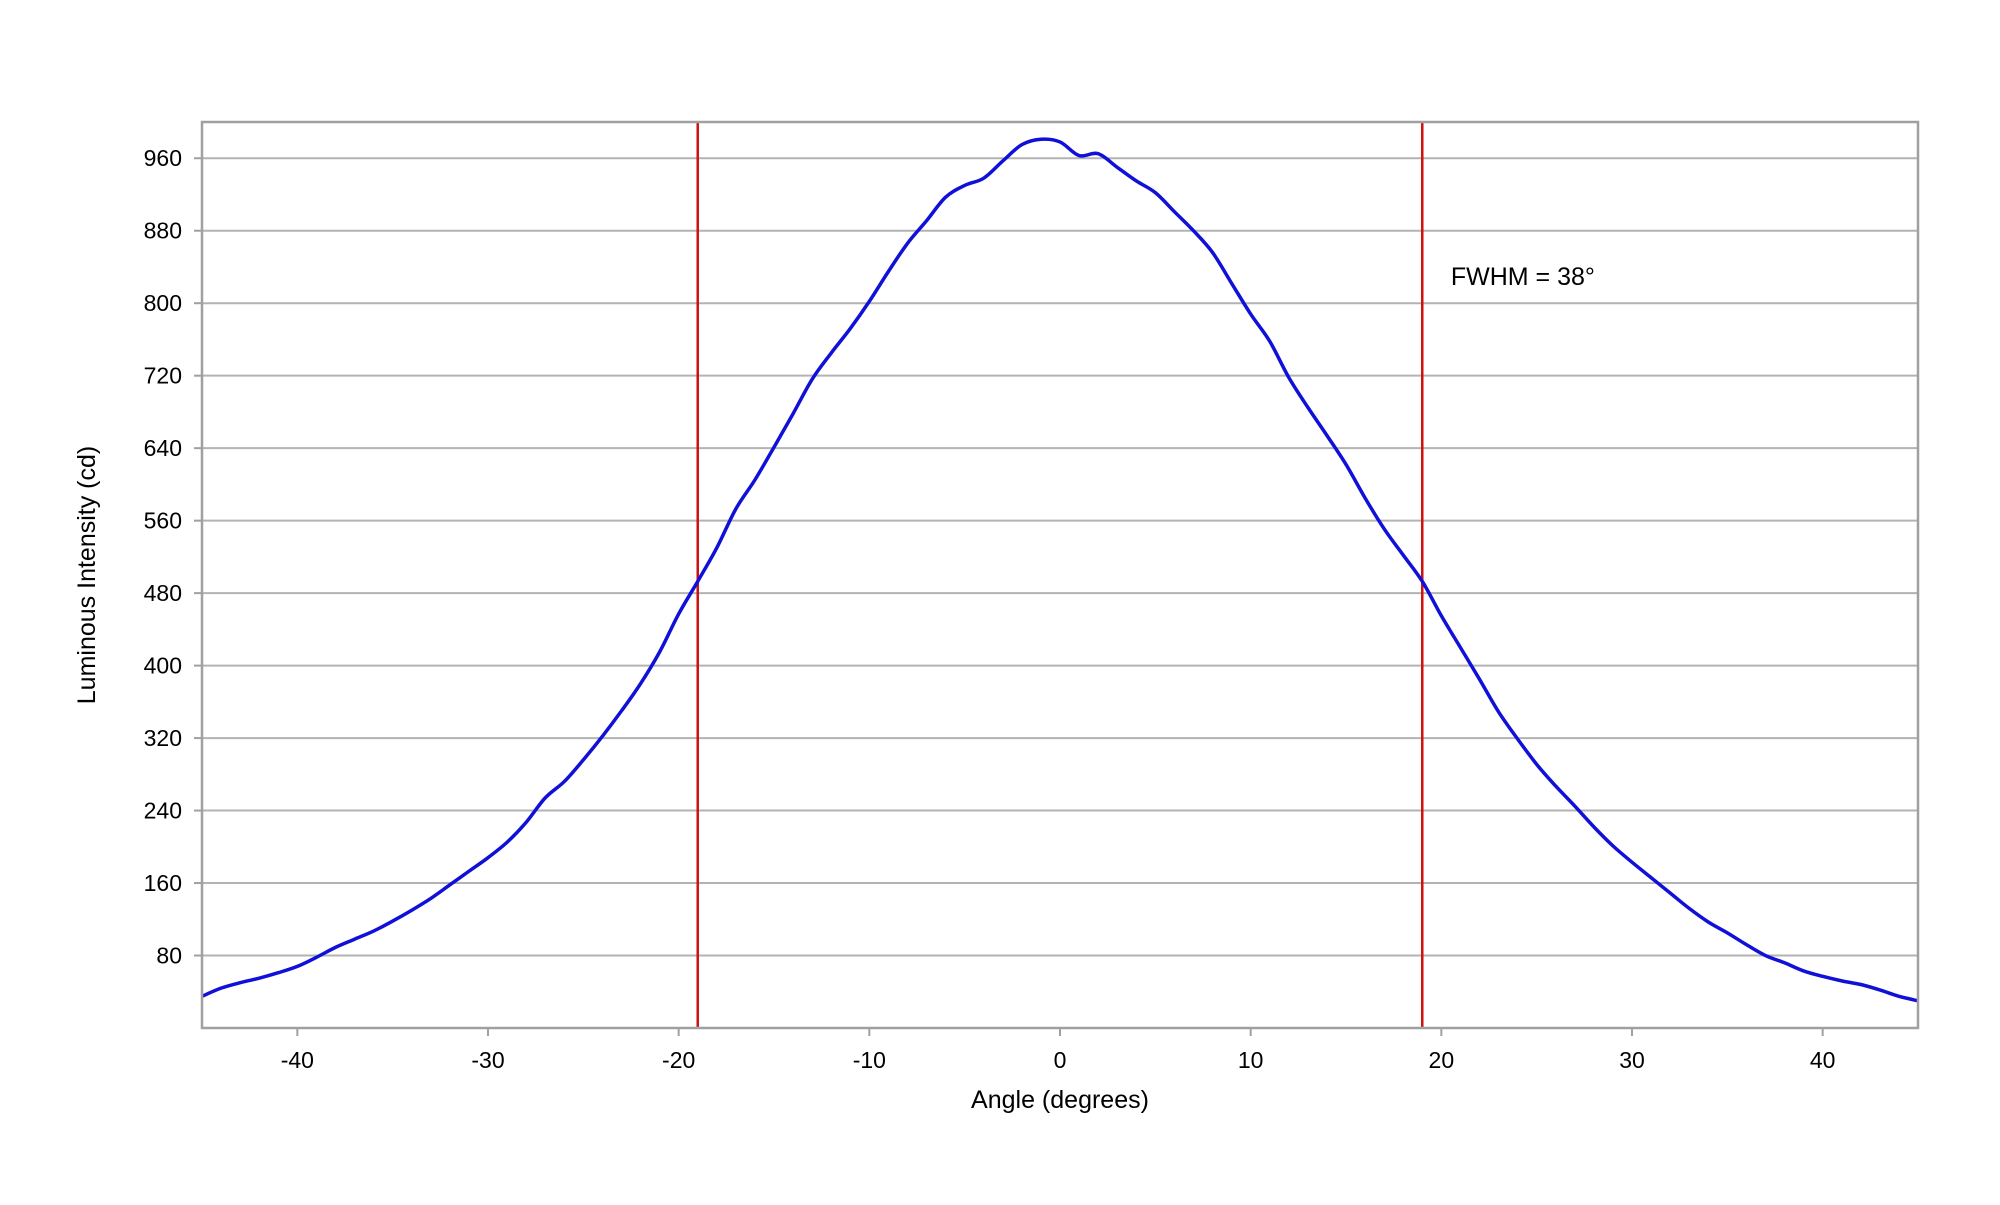 The image size is (2000, 1205). I want to click on y-axis-title: Luminous Intensity (cd), so click(87, 575).